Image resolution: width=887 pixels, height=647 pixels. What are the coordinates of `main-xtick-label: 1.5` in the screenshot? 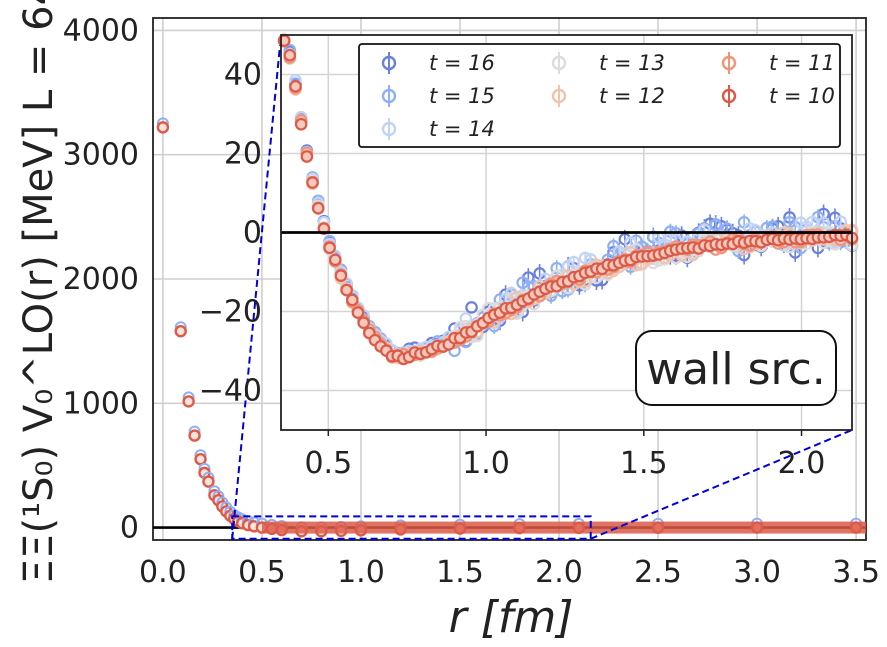 It's located at (460, 572).